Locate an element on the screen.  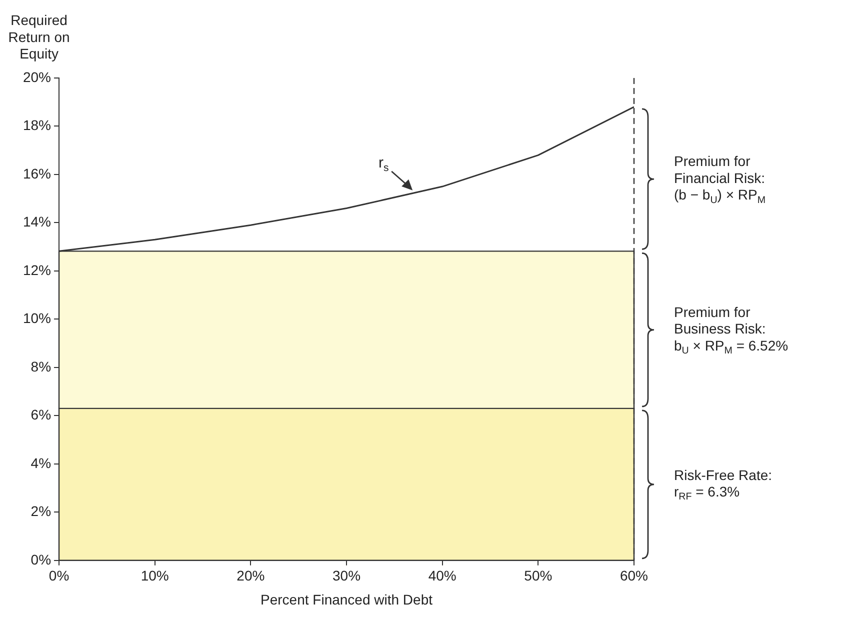
y-tick-label: 16% is located at coordinates (37, 173).